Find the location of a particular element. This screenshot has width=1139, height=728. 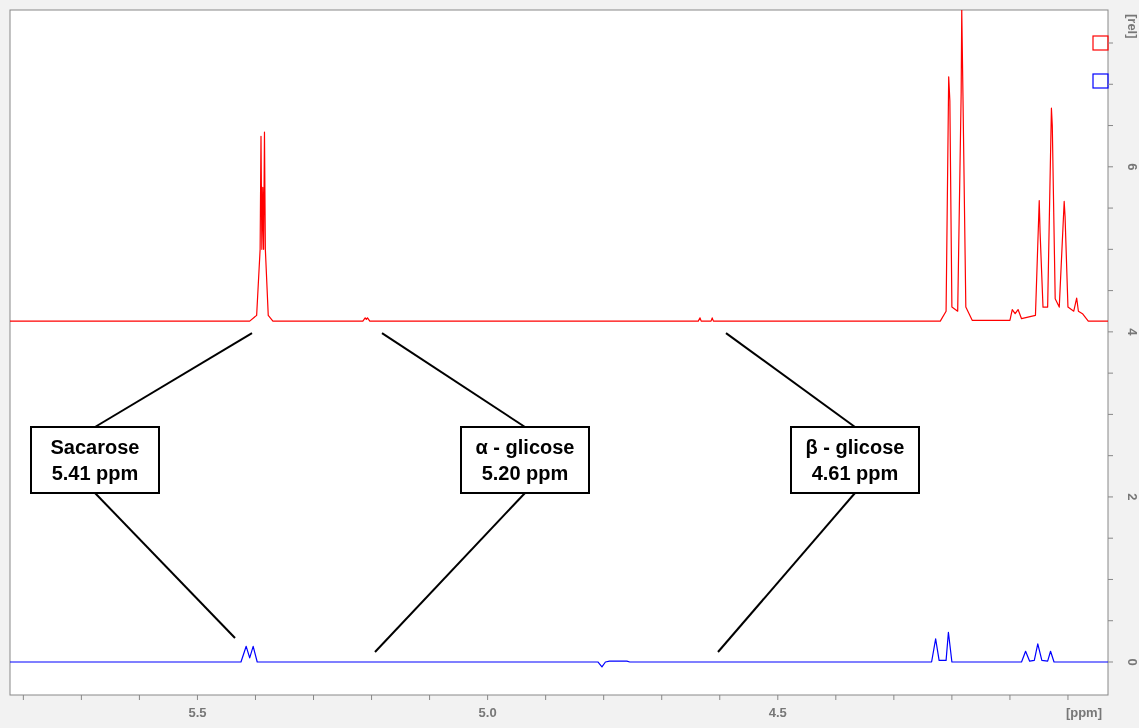

y-tick-label: 0 is located at coordinates (1131, 662).